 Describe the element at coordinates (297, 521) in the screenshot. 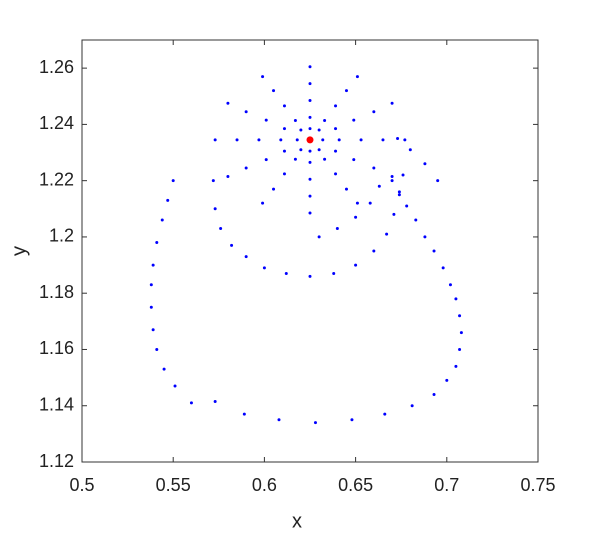

I see `x-axis-label: x` at that location.